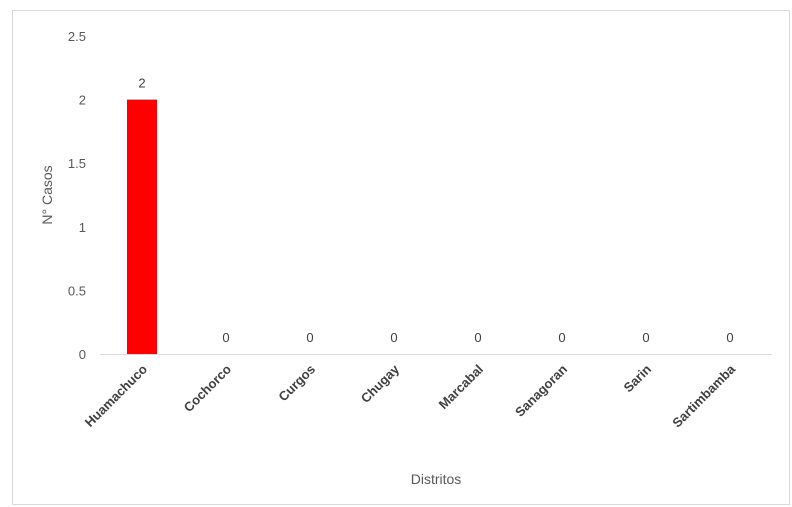 The height and width of the screenshot is (507, 792). Describe the element at coordinates (477, 337) in the screenshot. I see `data-label-marcabal: 0` at that location.